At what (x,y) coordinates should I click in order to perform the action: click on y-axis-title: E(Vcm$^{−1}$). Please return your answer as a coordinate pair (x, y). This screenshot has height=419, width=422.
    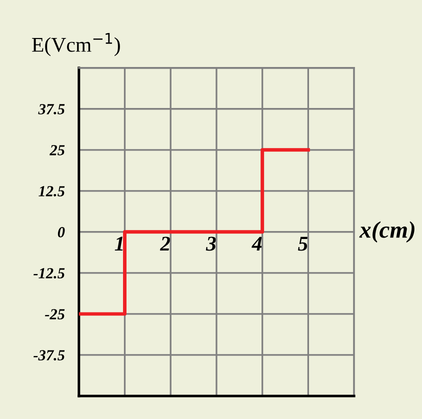
    Looking at the image, I should click on (76, 44).